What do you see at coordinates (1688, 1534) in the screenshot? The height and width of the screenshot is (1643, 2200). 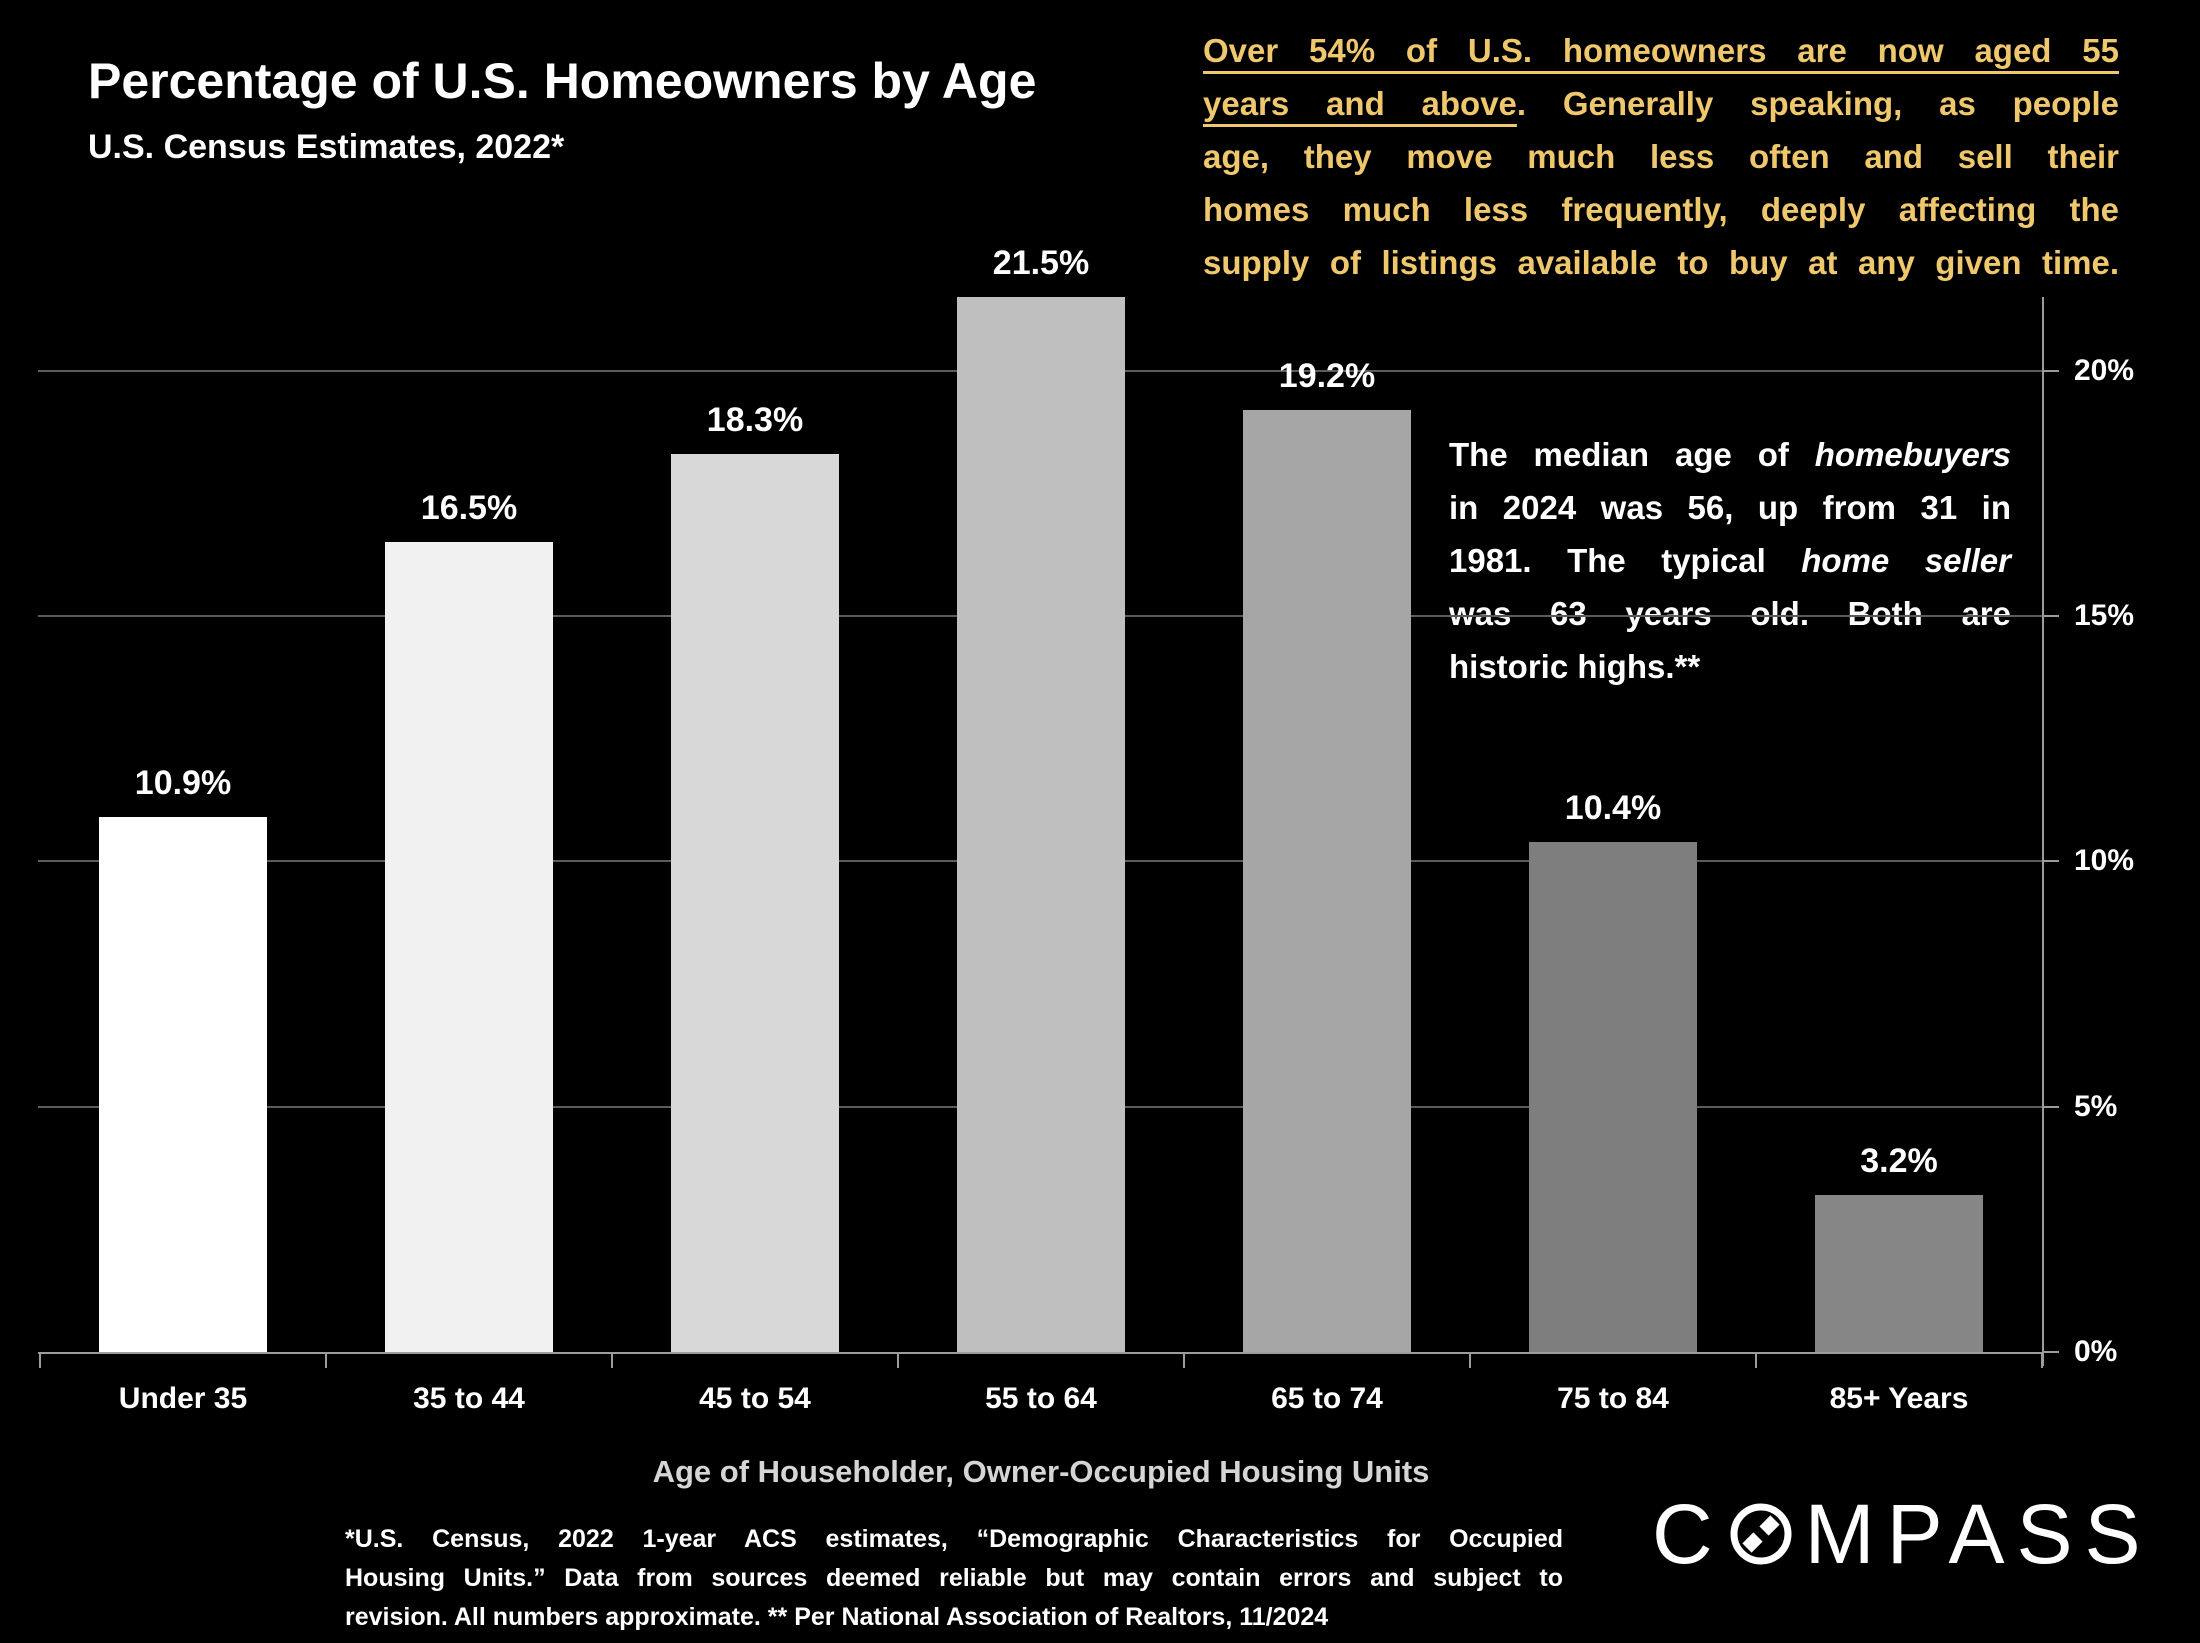 I see `logo-text-c: C` at bounding box center [1688, 1534].